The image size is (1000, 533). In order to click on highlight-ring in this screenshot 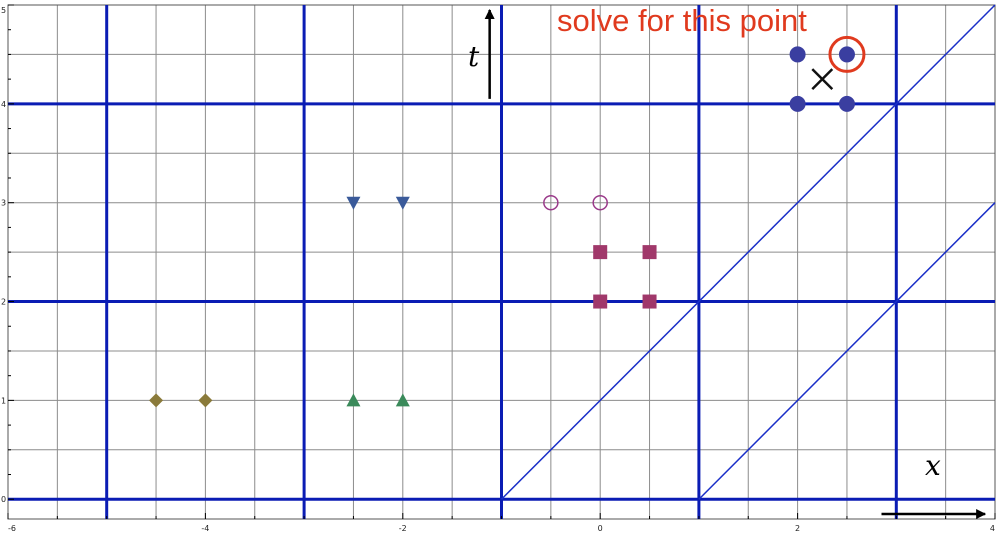, I will do `click(847, 54)`.